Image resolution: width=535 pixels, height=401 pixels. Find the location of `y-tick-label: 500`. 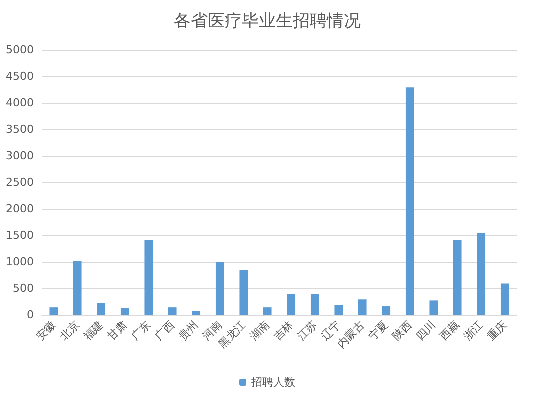

y-tick-label: 500 is located at coordinates (23, 288).